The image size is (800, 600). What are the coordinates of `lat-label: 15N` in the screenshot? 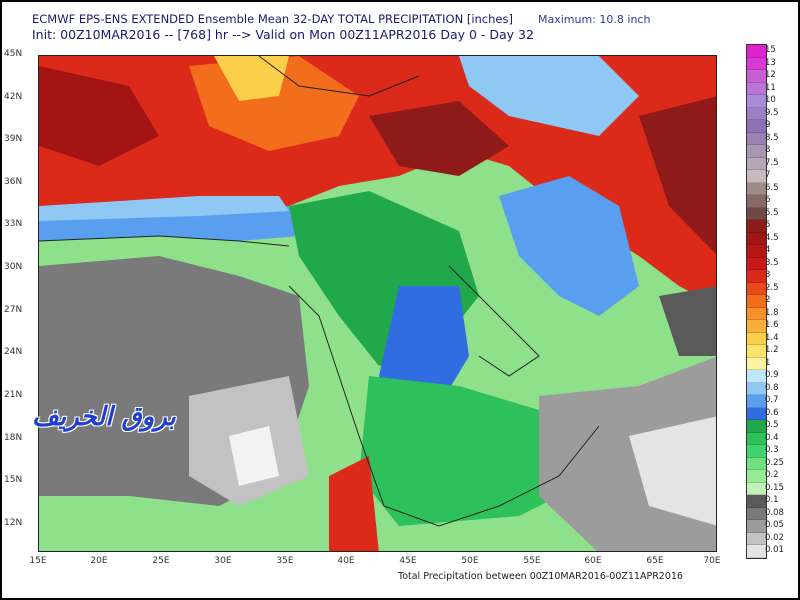 It's located at (13, 480).